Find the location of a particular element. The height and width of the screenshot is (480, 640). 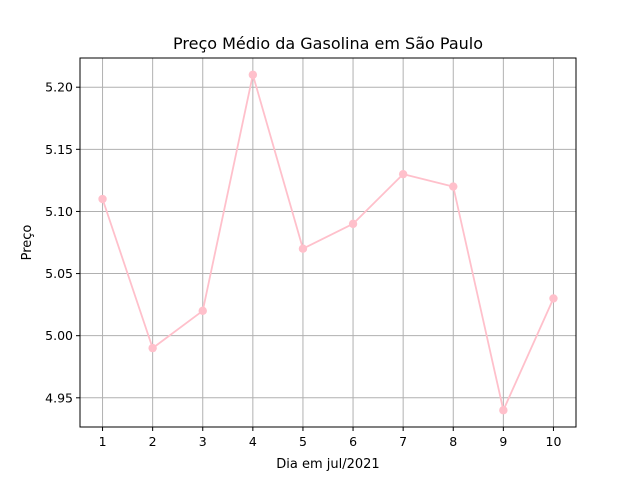

x-axis-label: Dia em jul/2021 is located at coordinates (327, 464).